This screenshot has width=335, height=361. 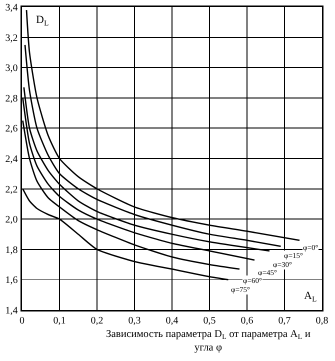 I want to click on y-tick-label: 2,2, so click(x=11, y=190).